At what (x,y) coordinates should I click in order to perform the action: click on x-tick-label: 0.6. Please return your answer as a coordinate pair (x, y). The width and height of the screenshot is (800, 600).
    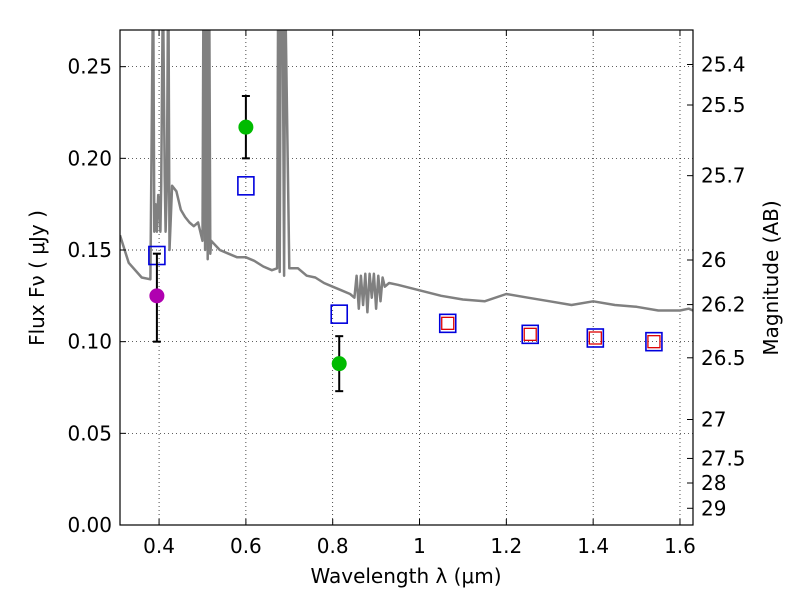
    Looking at the image, I should click on (246, 546).